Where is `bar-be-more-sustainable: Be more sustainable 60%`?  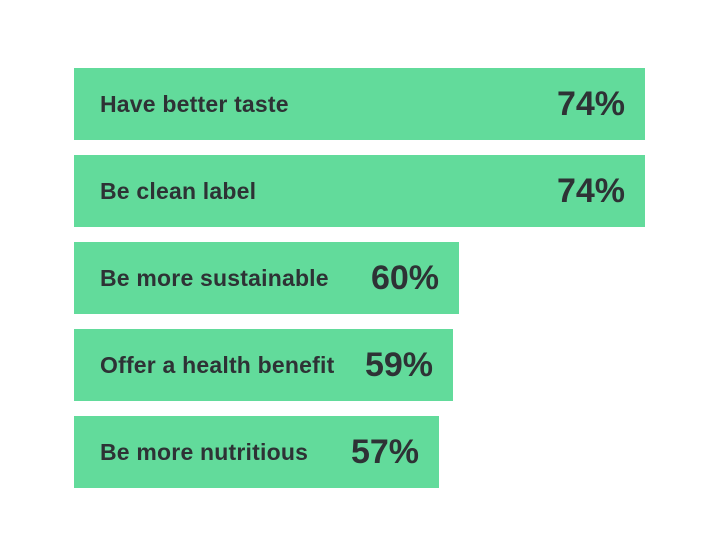
bar-be-more-sustainable: Be more sustainable 60% is located at coordinates (266, 278).